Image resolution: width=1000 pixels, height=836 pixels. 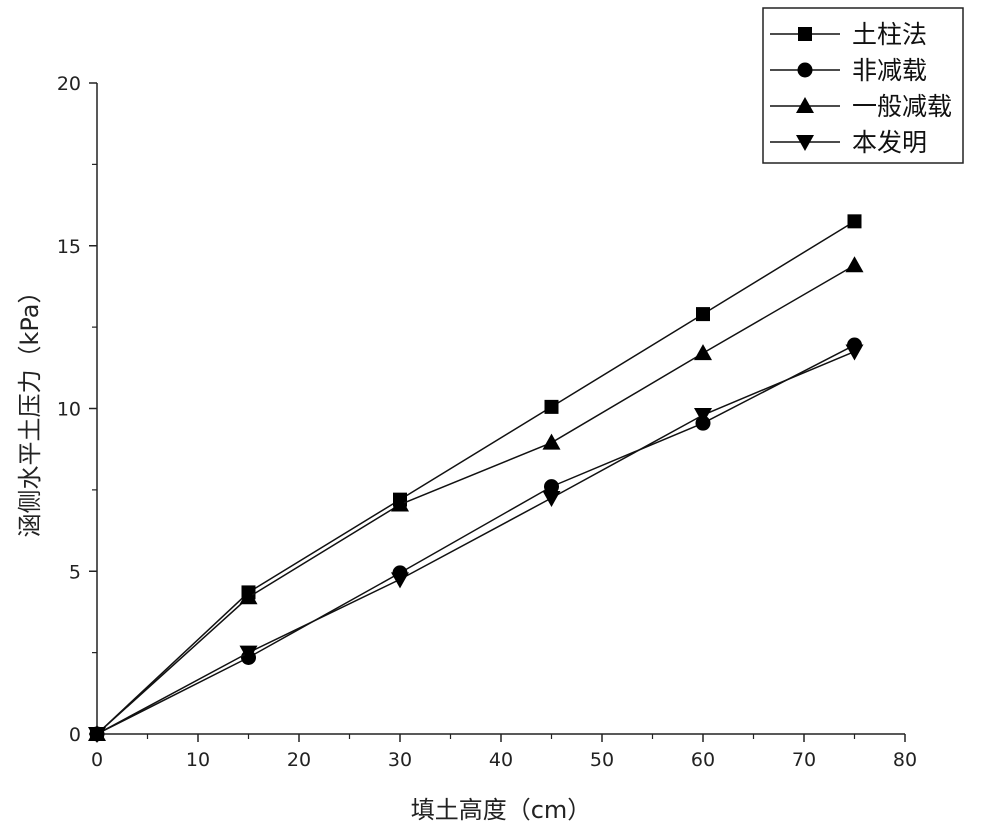 What do you see at coordinates (75, 572) in the screenshot?
I see `y-tick-label: 5` at bounding box center [75, 572].